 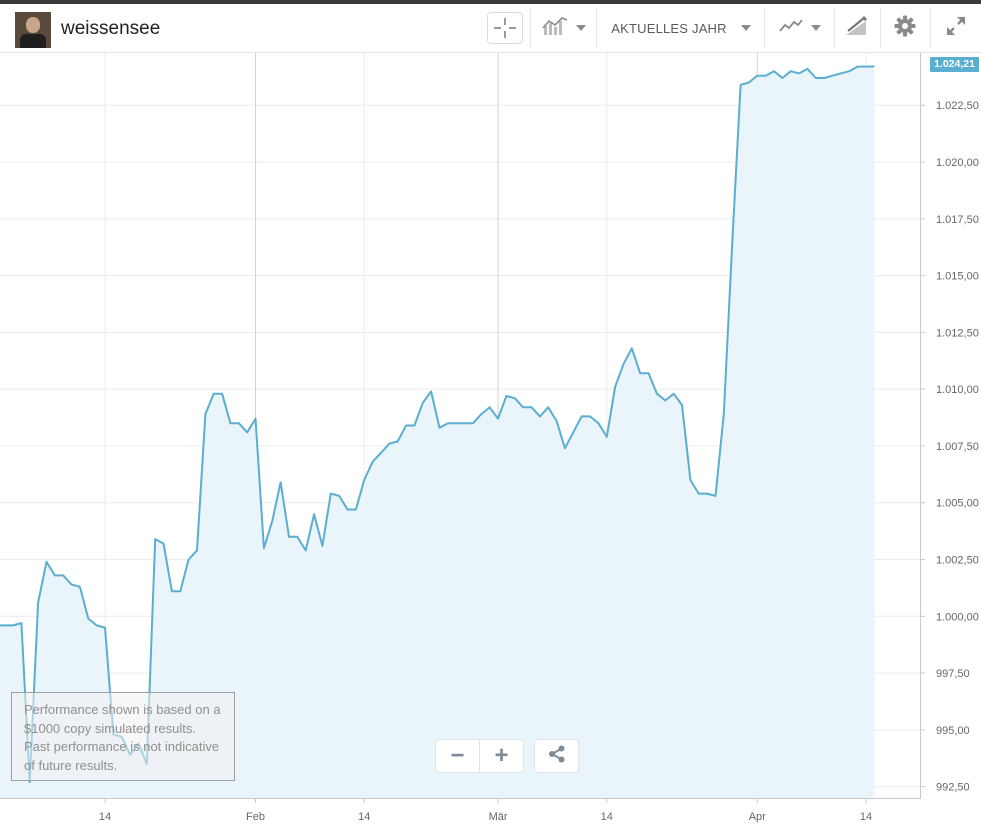 I want to click on y-tick-label: 1.002,50, so click(x=957, y=561).